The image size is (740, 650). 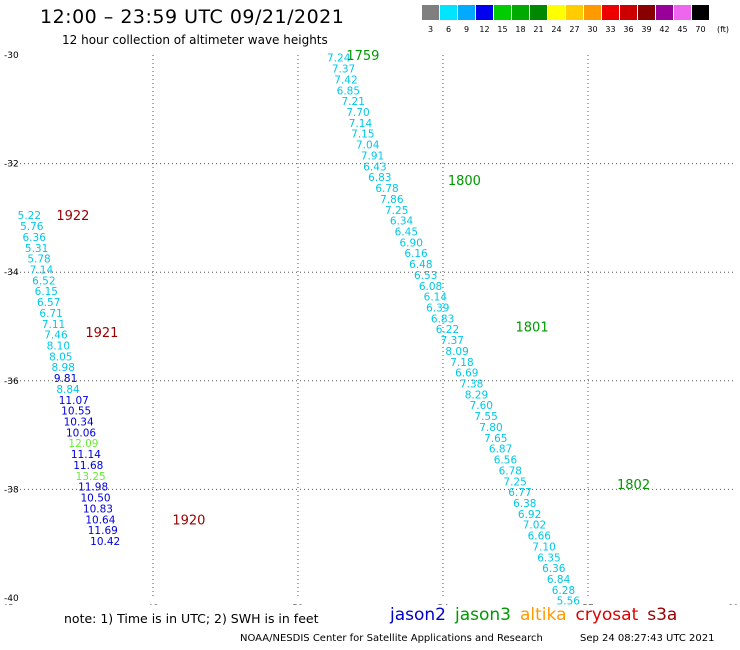 I want to click on wave-height-value: 7.18, so click(x=461, y=363).